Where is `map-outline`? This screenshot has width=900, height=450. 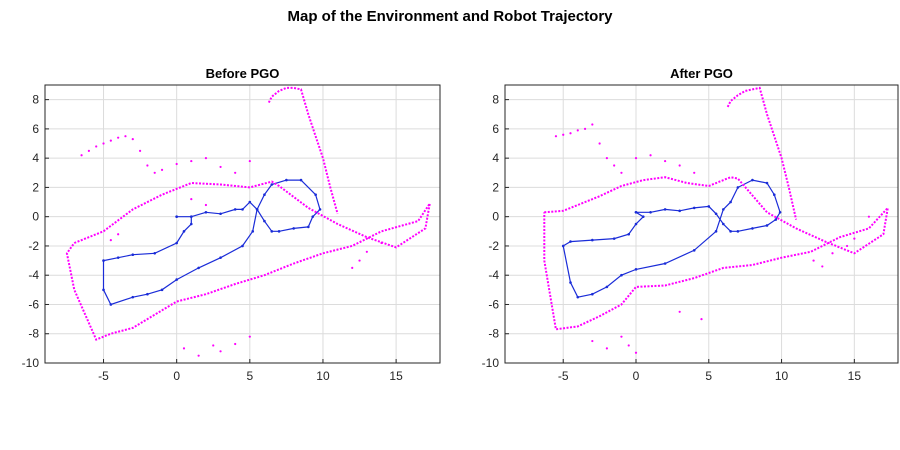 map-outline is located at coordinates (716, 253).